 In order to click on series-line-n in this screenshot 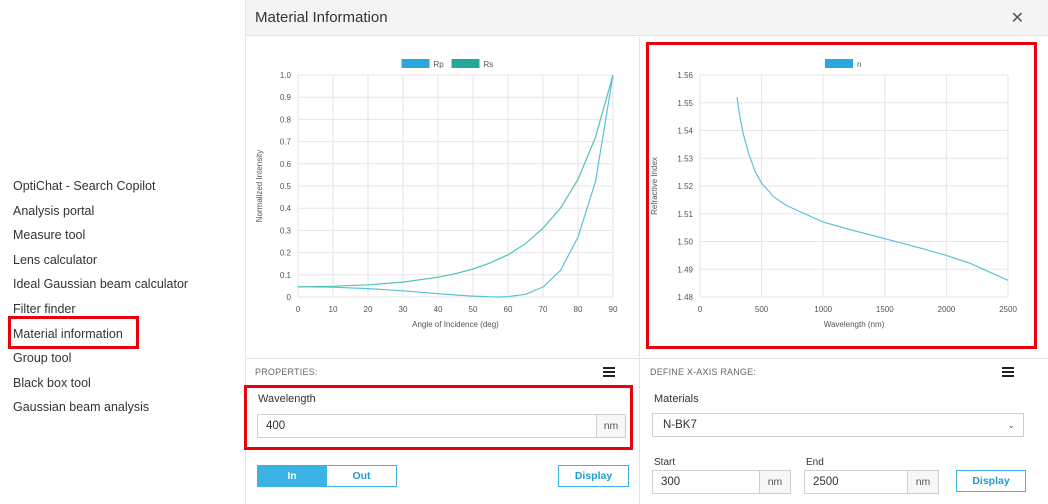, I will do `click(872, 189)`.